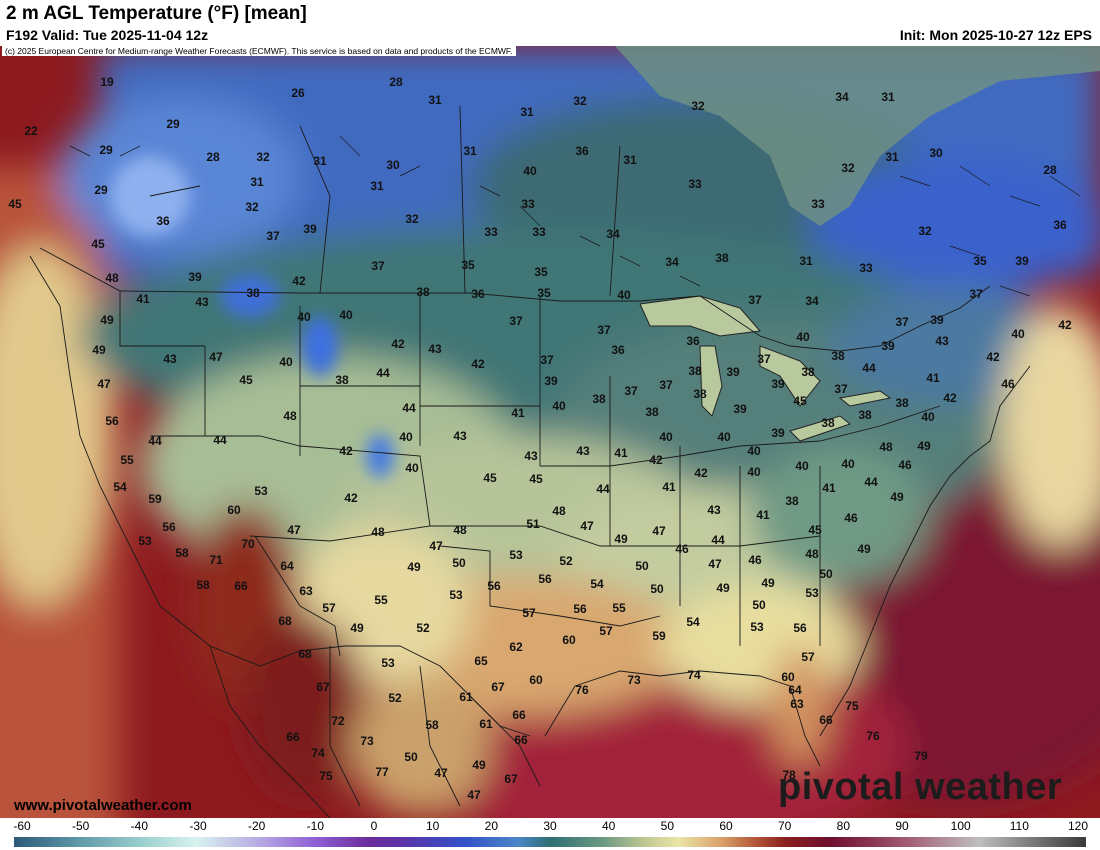 Image resolution: width=1100 pixels, height=850 pixels. Describe the element at coordinates (659, 636) in the screenshot. I see `temperature-value: 59` at that location.